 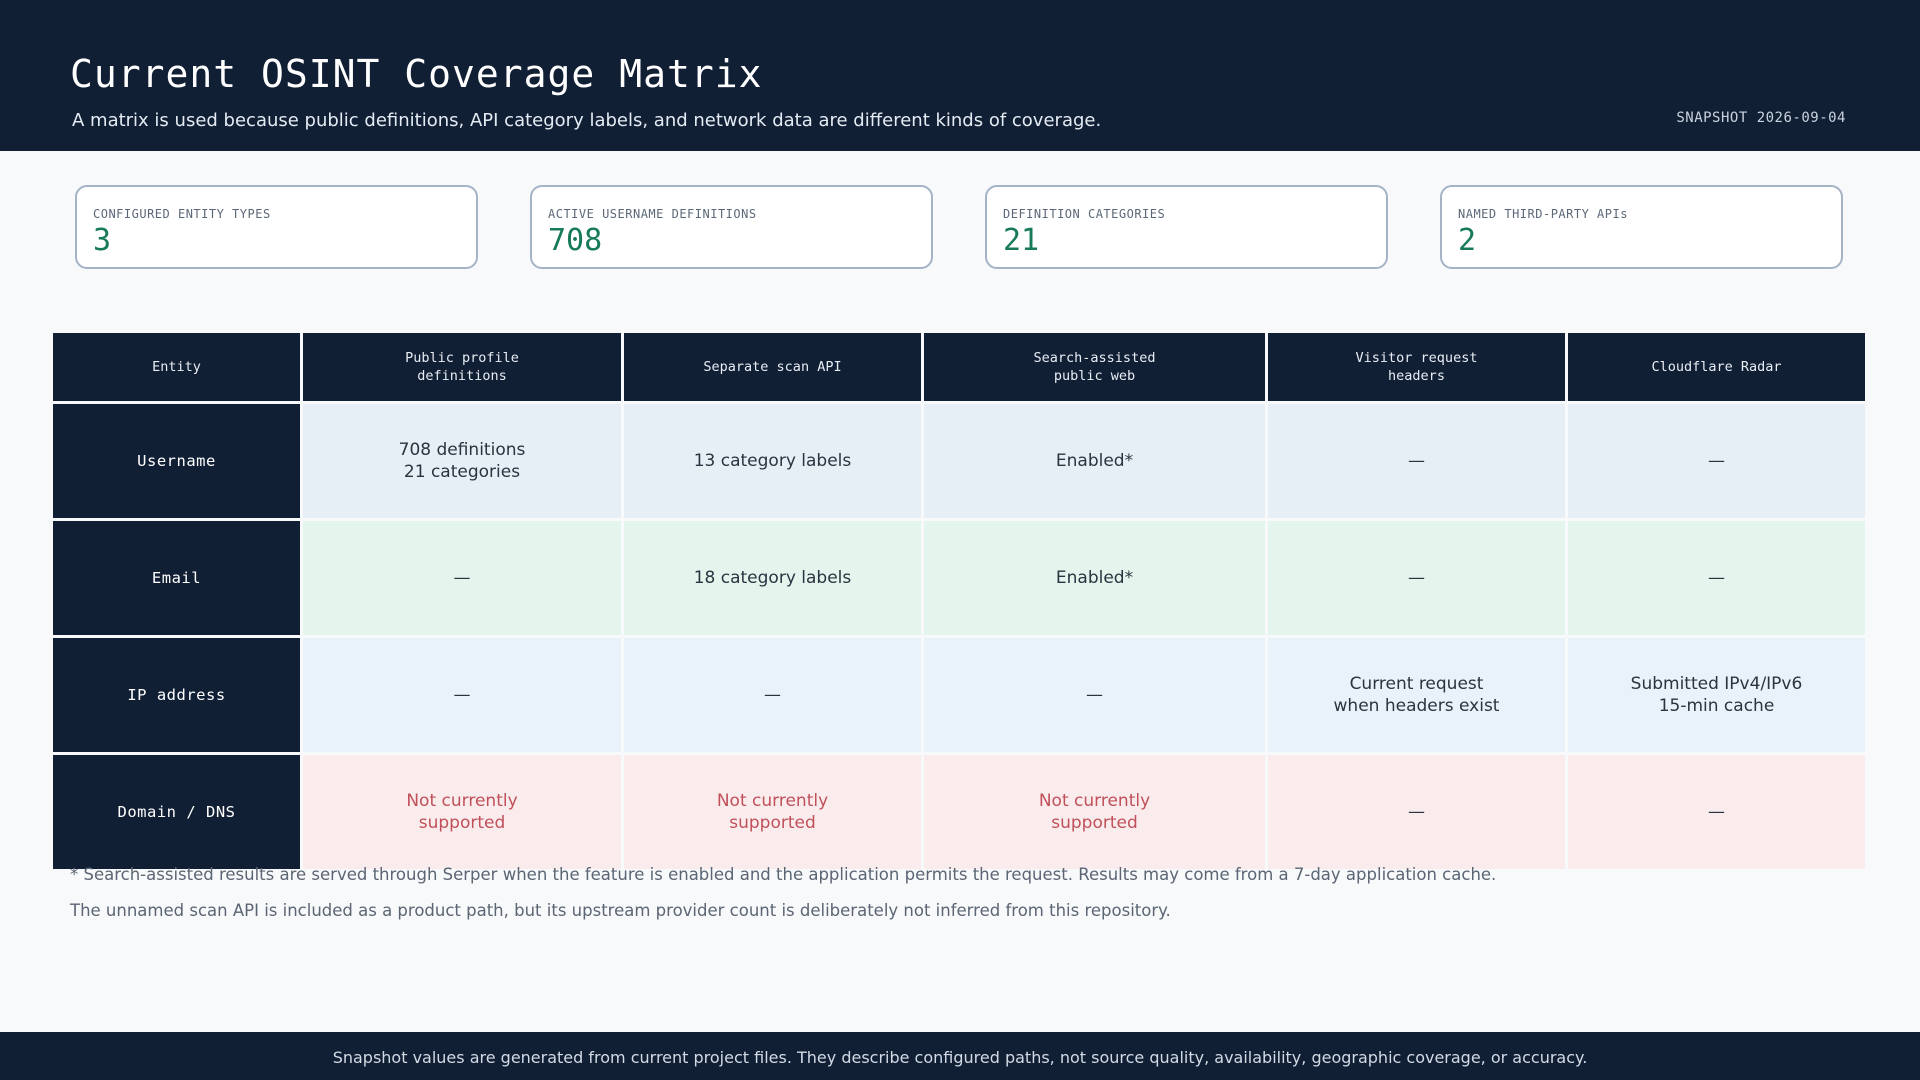 What do you see at coordinates (416, 74) in the screenshot?
I see `page-title: Current OSINT Coverage Matrix` at bounding box center [416, 74].